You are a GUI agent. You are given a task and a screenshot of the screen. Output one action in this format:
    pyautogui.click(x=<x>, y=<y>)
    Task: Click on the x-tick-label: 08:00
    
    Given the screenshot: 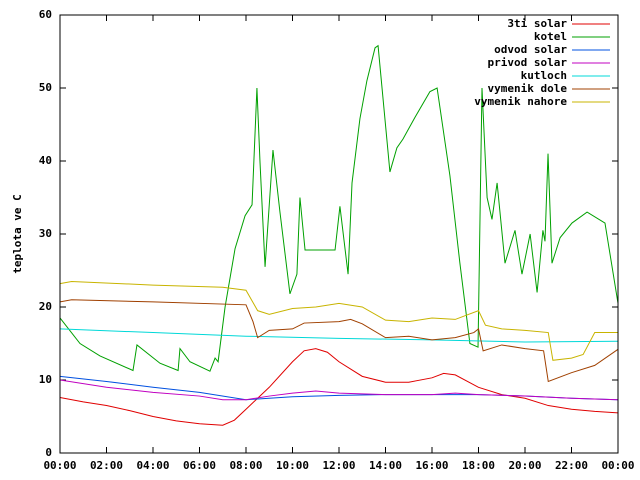 What is the action you would take?
    pyautogui.click(x=245, y=465)
    